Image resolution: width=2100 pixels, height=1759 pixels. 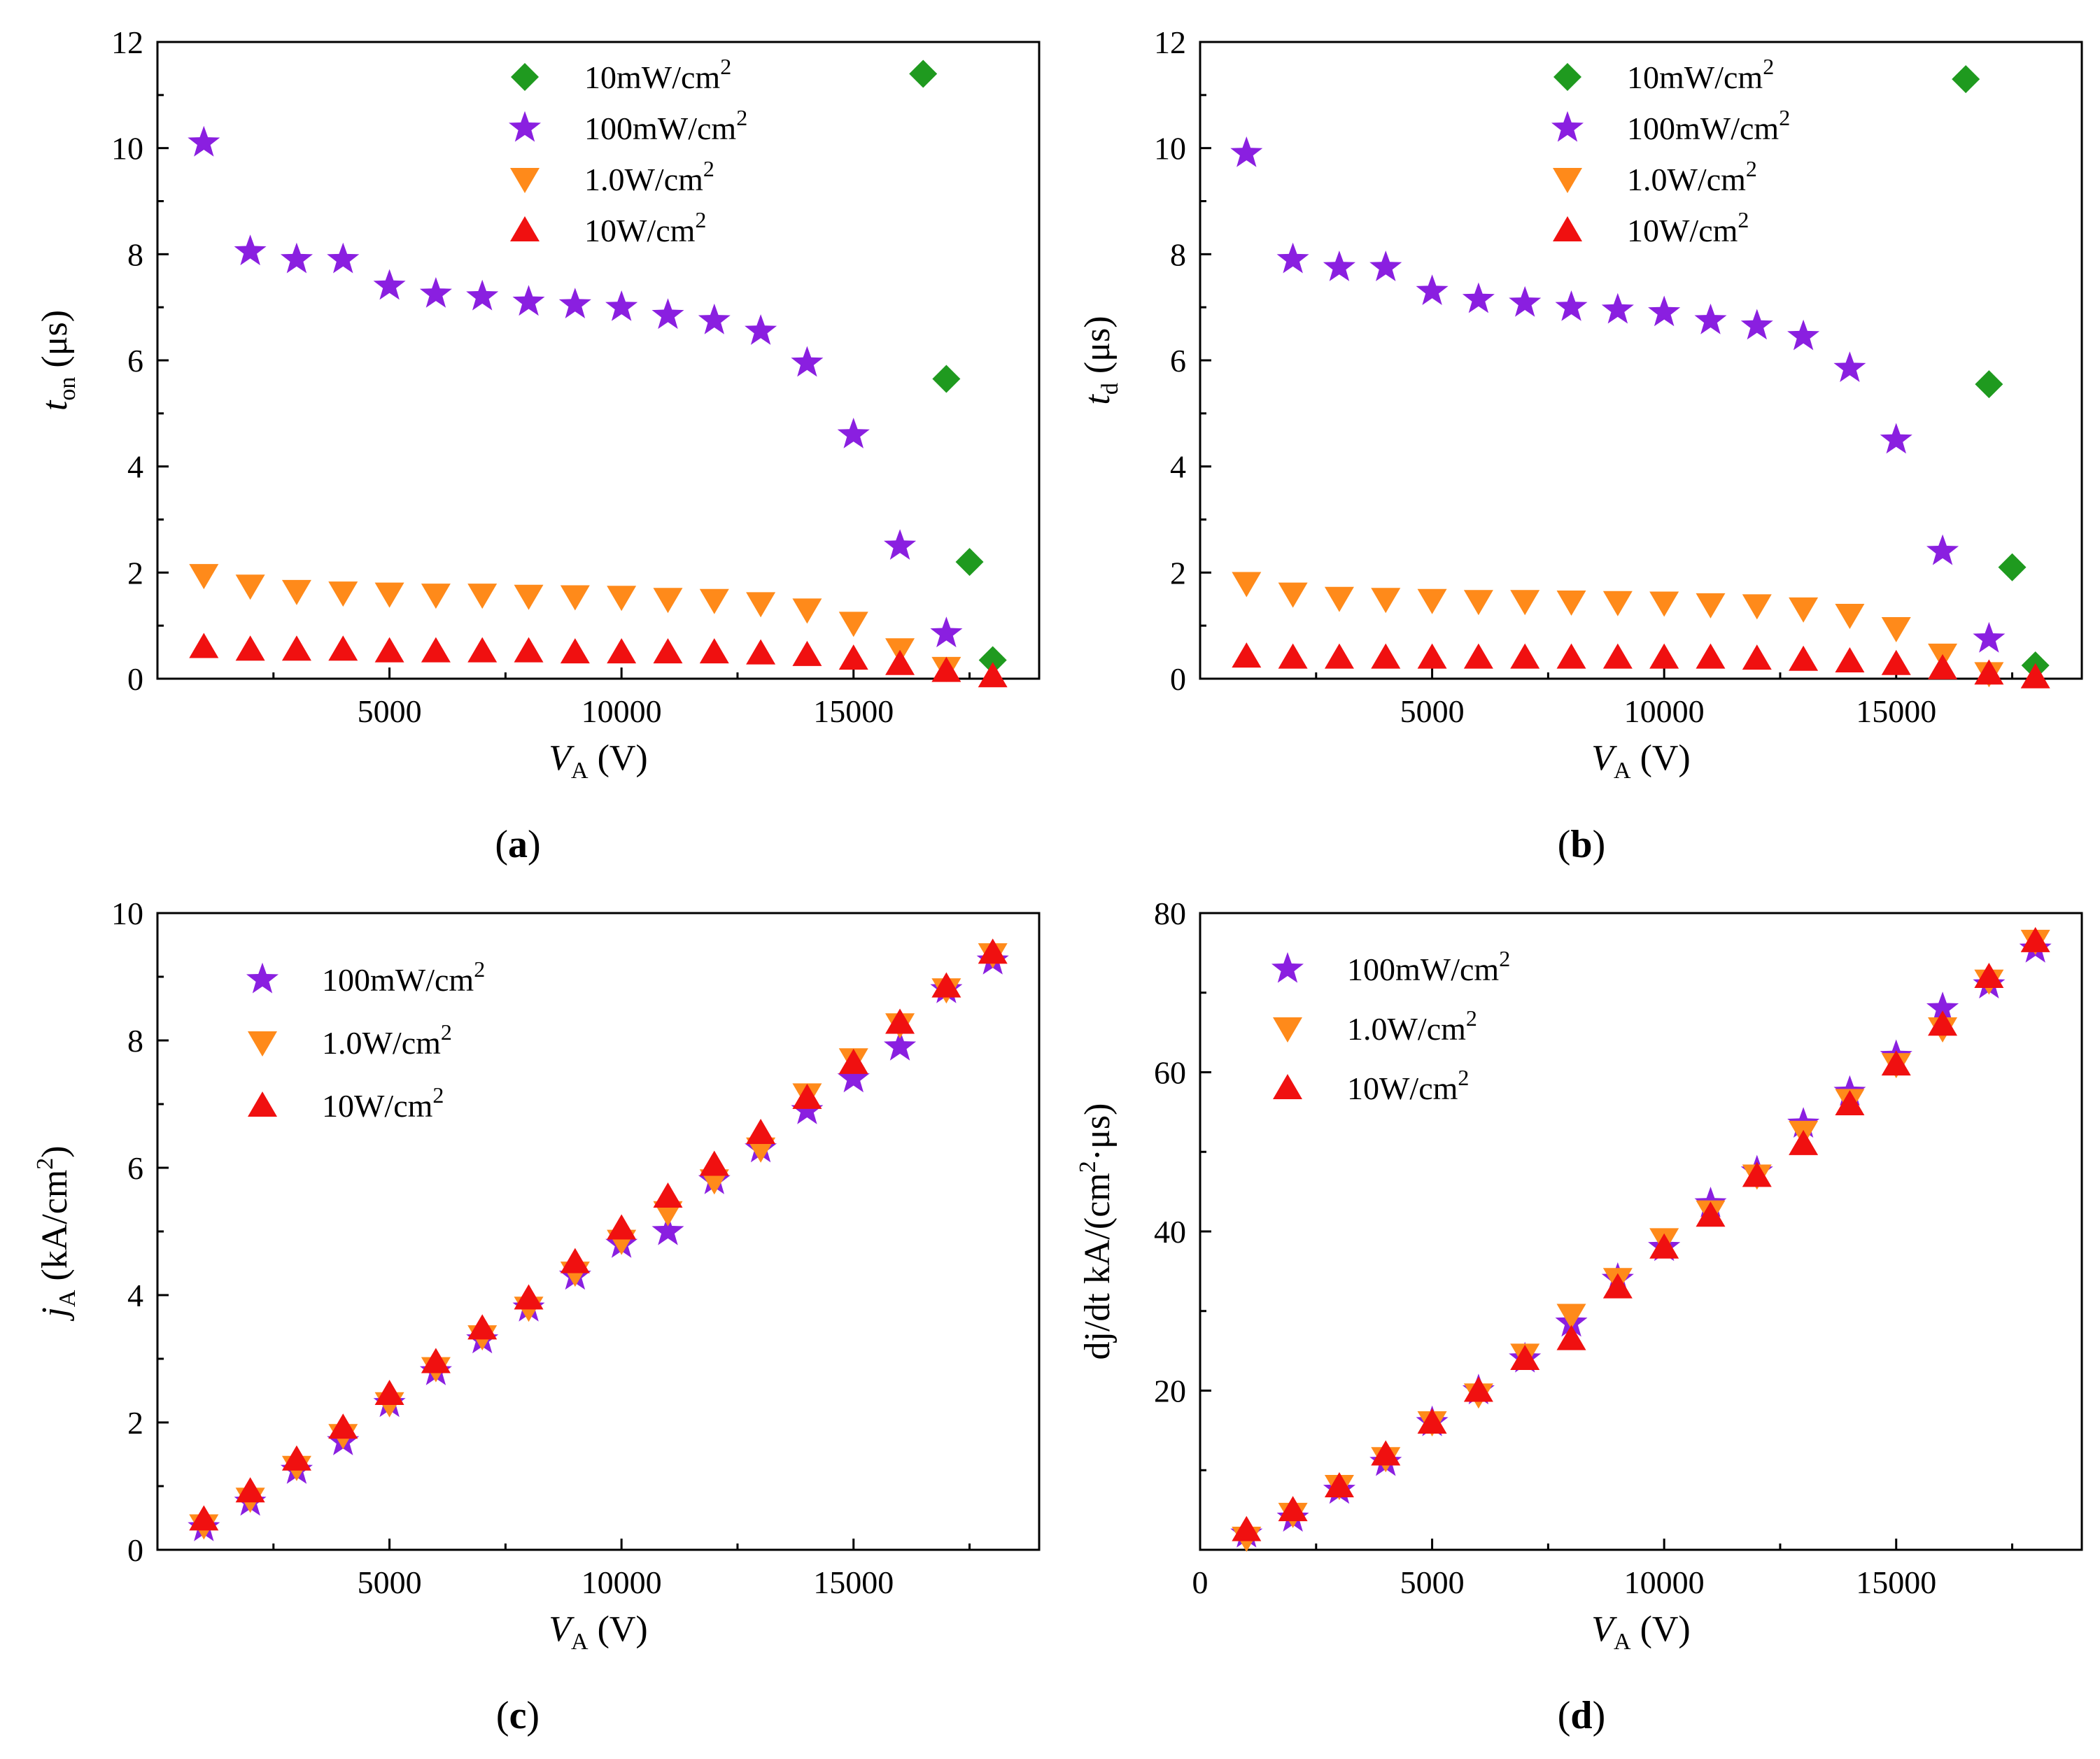 I want to click on y-tick-label: 40, so click(x=1170, y=1232).